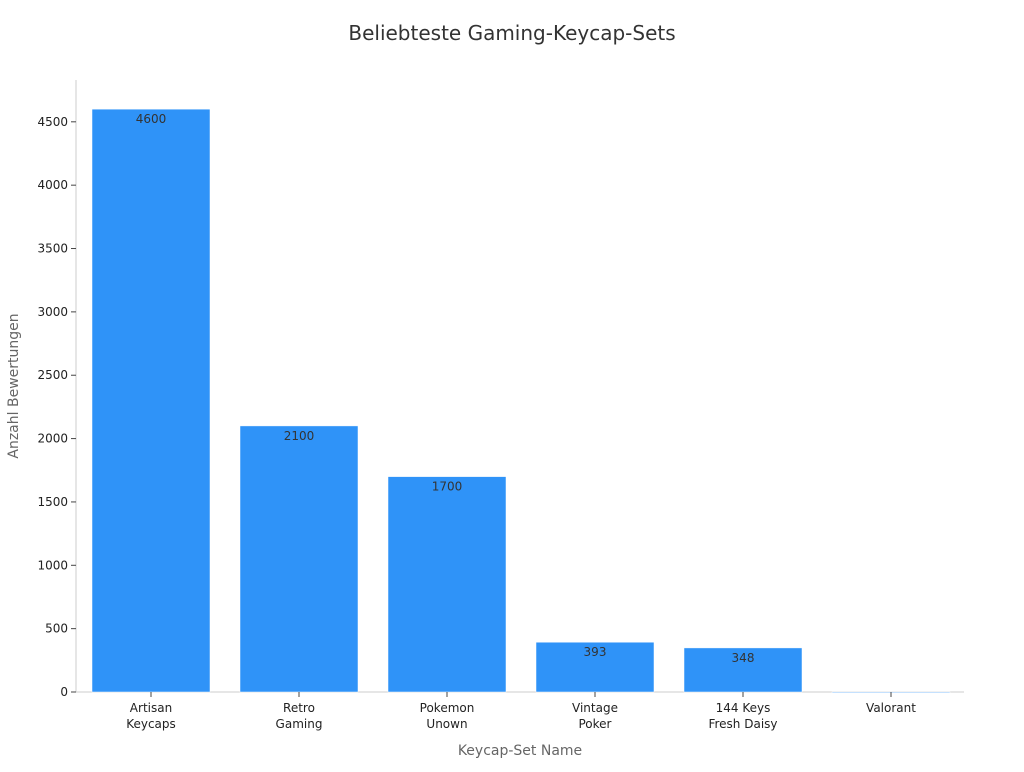 The image size is (1024, 772). What do you see at coordinates (14, 385) in the screenshot?
I see `y-axis-label: Anzahl Bewertungen` at bounding box center [14, 385].